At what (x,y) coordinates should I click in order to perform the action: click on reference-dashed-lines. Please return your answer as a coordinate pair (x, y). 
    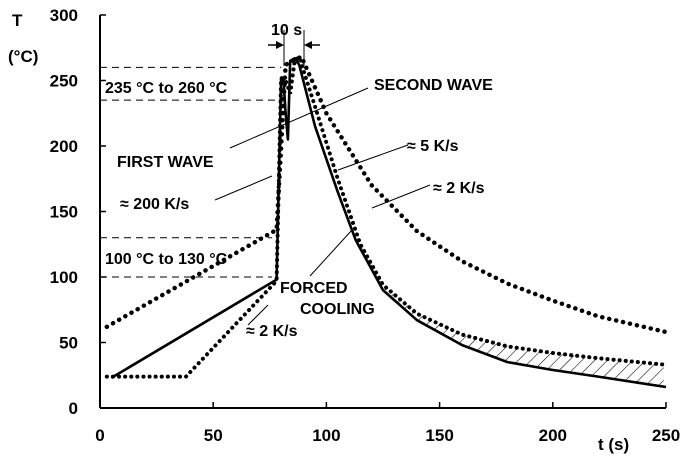
    Looking at the image, I should click on (191, 172).